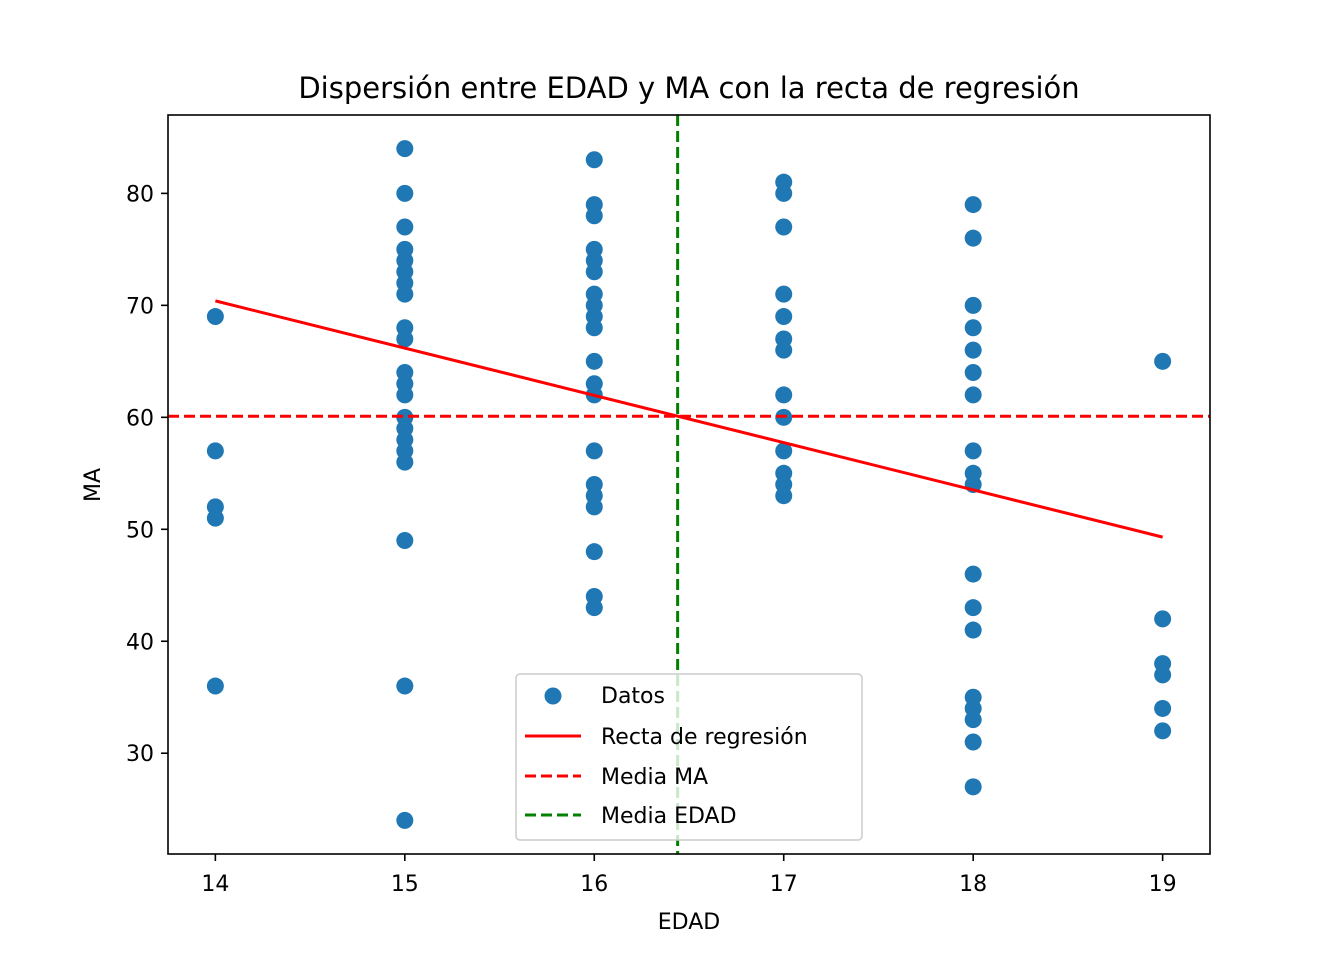 This screenshot has height=960, width=1344. I want to click on x-tick-label: 19, so click(1163, 884).